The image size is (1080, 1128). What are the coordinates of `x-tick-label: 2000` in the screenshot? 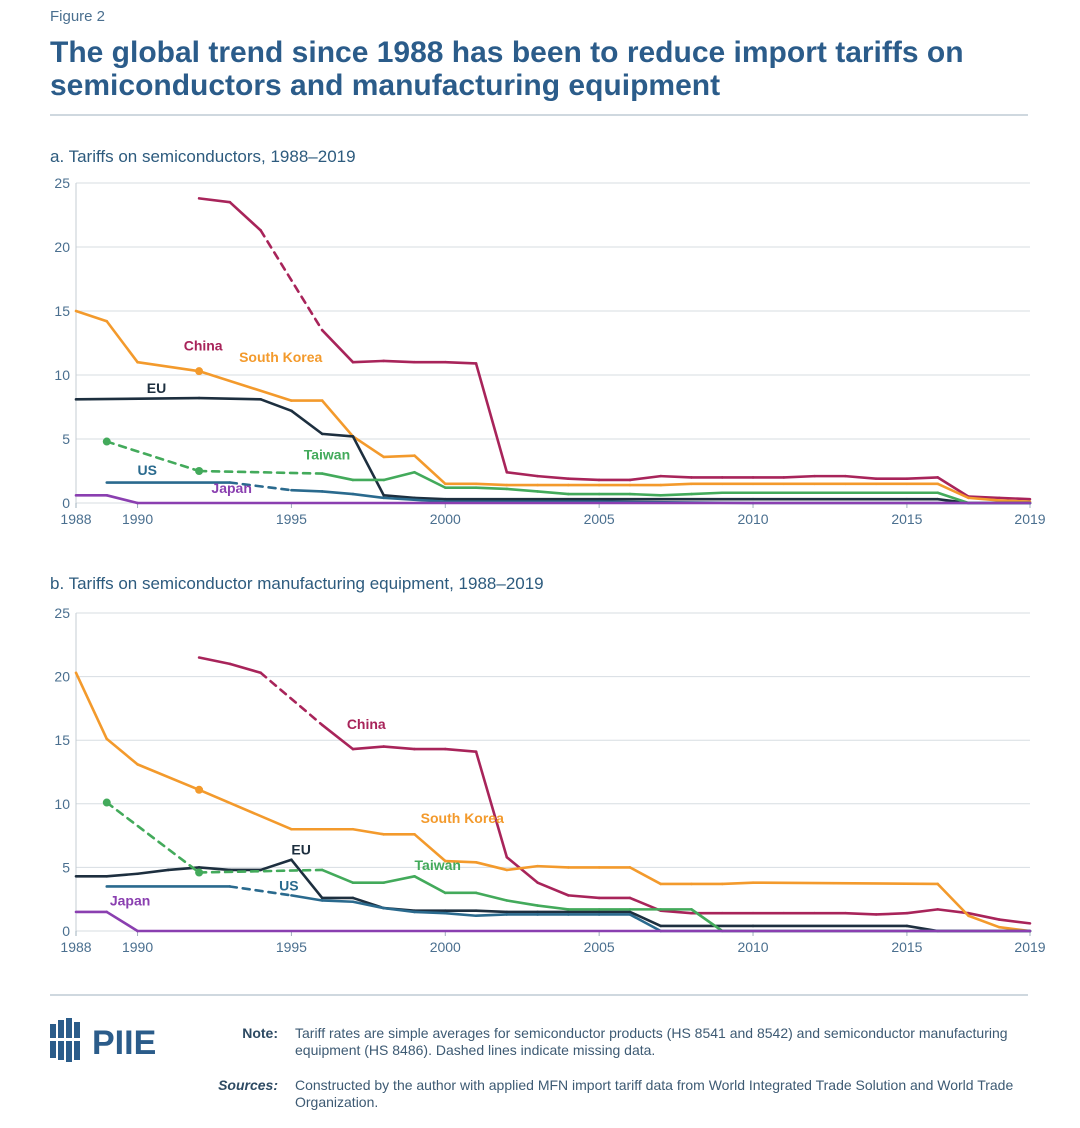 It's located at (445, 947).